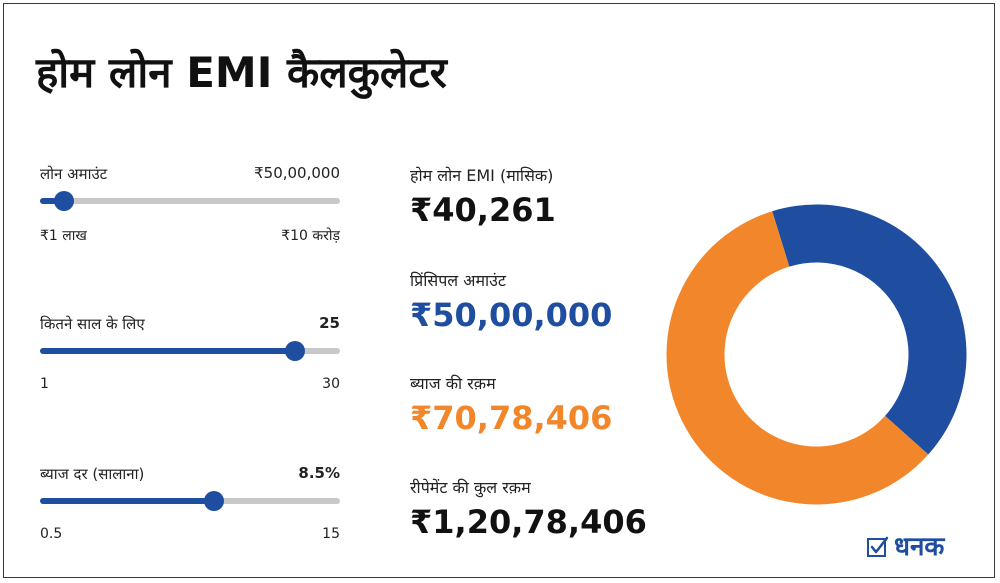  I want to click on total-label: रीपेमेंट की कुल रक़म, so click(470, 487).